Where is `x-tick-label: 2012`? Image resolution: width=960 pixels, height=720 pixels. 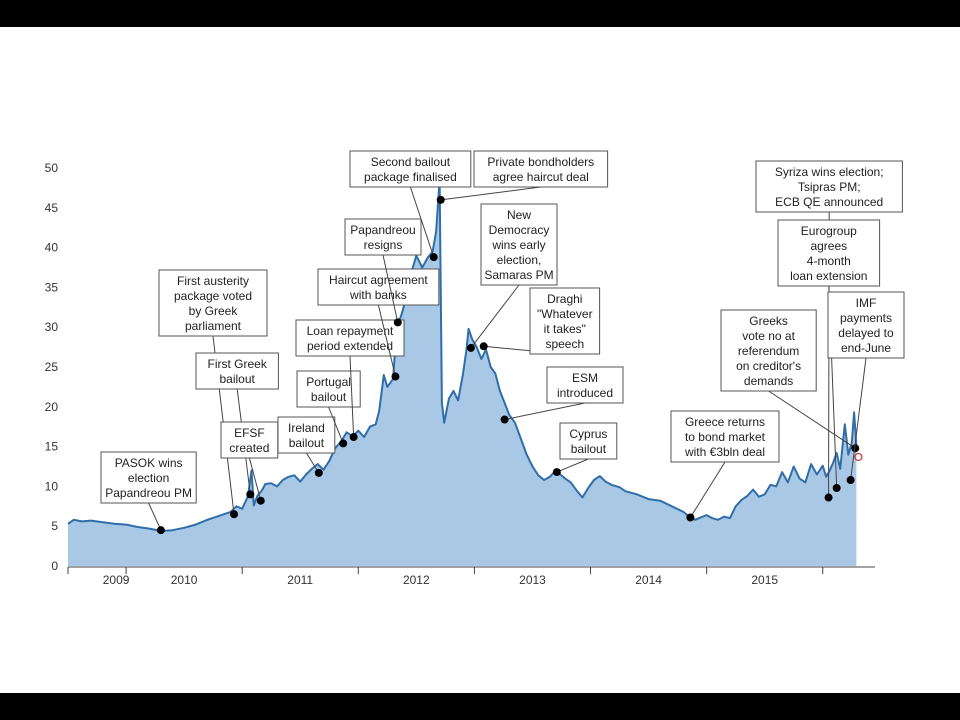 x-tick-label: 2012 is located at coordinates (416, 580).